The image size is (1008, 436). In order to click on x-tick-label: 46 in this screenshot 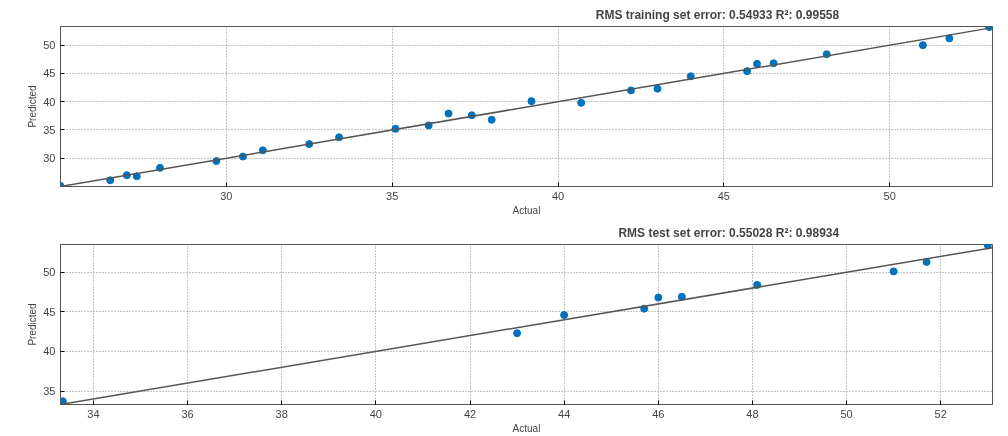, I will do `click(658, 413)`.